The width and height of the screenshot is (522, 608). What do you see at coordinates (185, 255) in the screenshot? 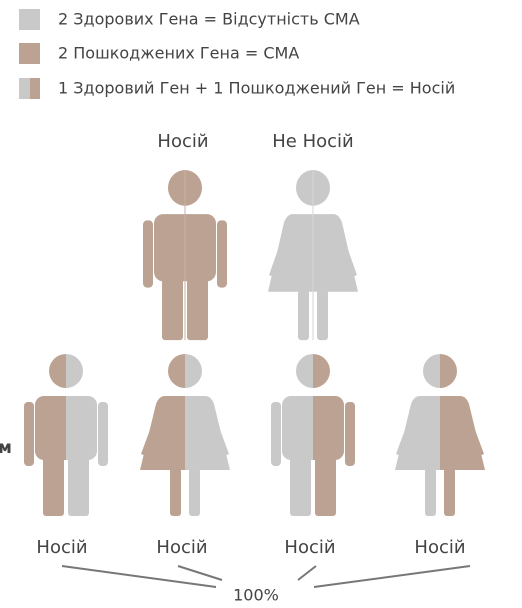
I see `father-figure` at bounding box center [185, 255].